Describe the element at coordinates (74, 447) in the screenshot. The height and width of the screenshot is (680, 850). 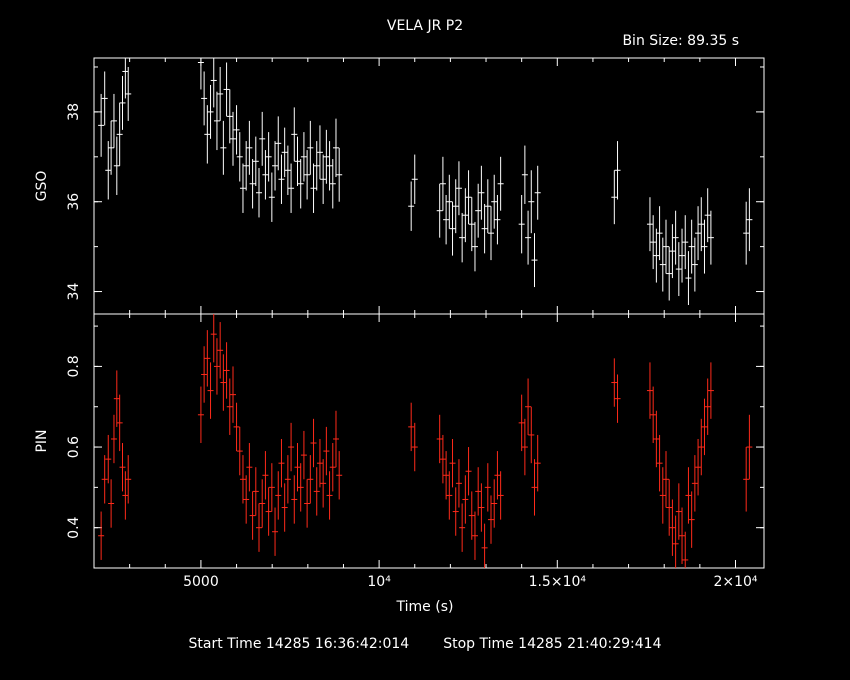
I see `y-tick-label: 0.6` at that location.